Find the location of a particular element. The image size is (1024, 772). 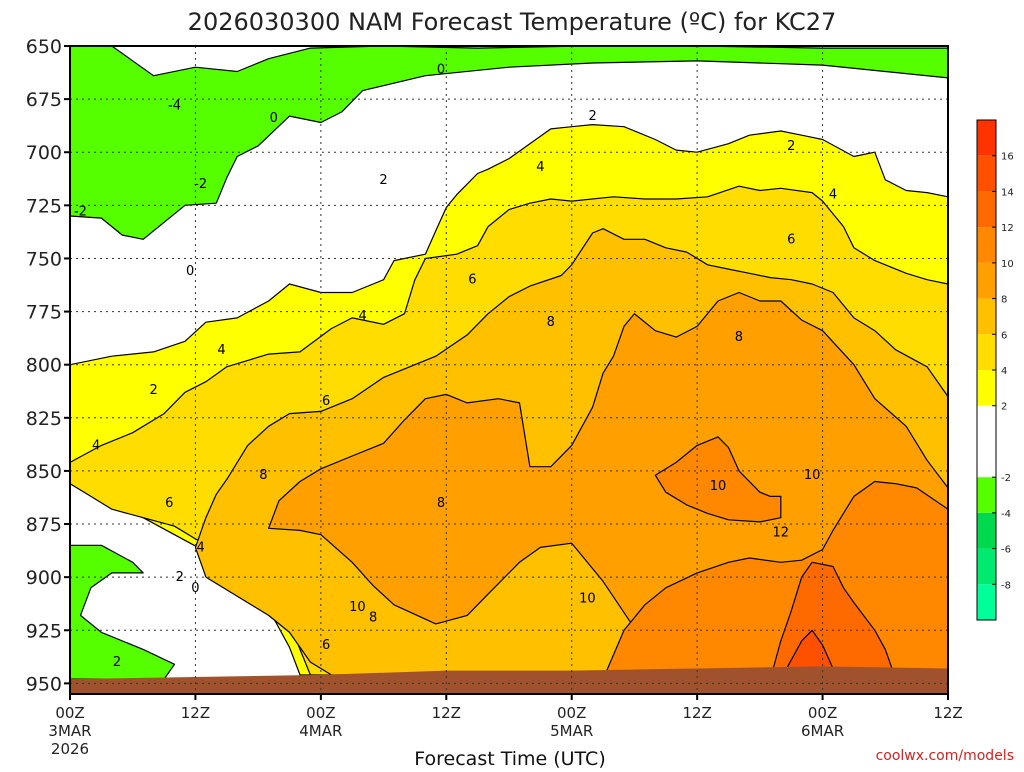

contour-label-23: 6 is located at coordinates (326, 645).